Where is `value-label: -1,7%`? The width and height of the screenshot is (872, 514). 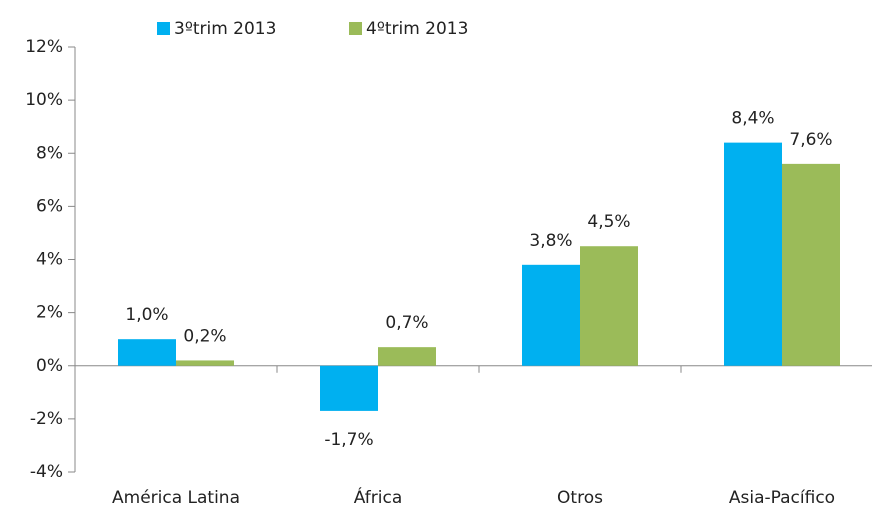
value-label: -1,7% is located at coordinates (348, 440).